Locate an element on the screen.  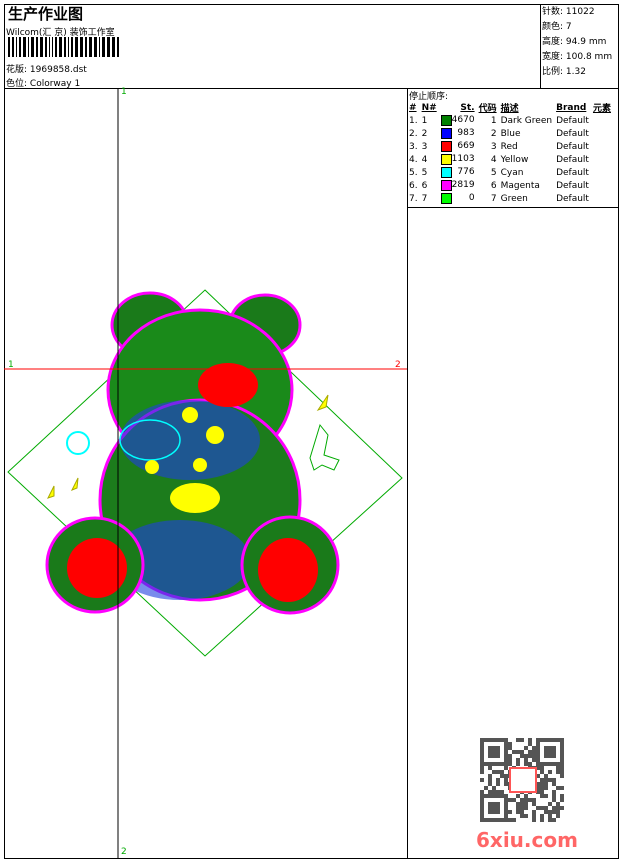
color-description: Blue is located at coordinates (510, 133).